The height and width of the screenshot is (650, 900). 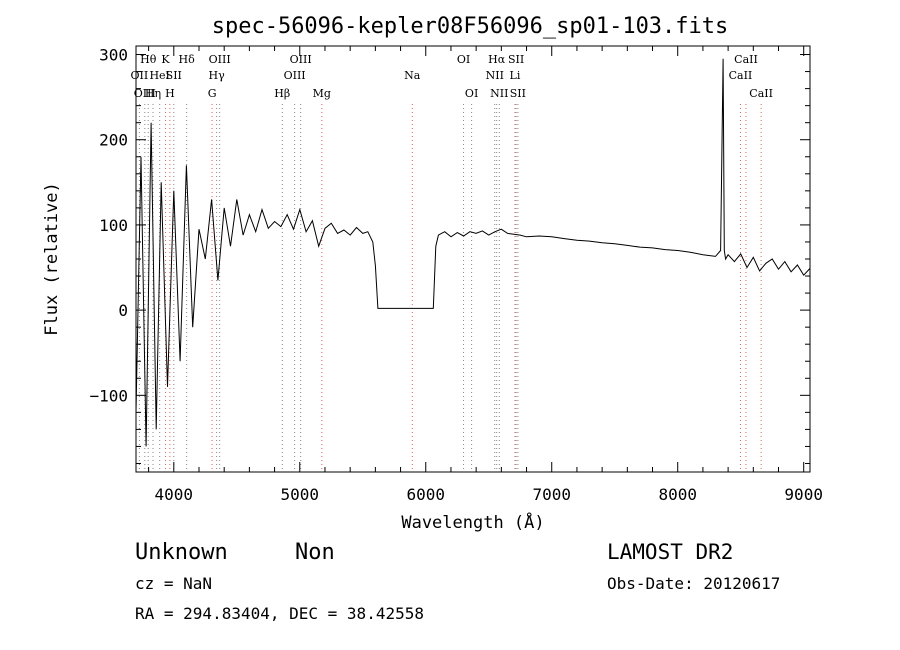 I want to click on chart-title: spec-56096-kepler08F56096_sp01-103.fits, so click(x=470, y=26).